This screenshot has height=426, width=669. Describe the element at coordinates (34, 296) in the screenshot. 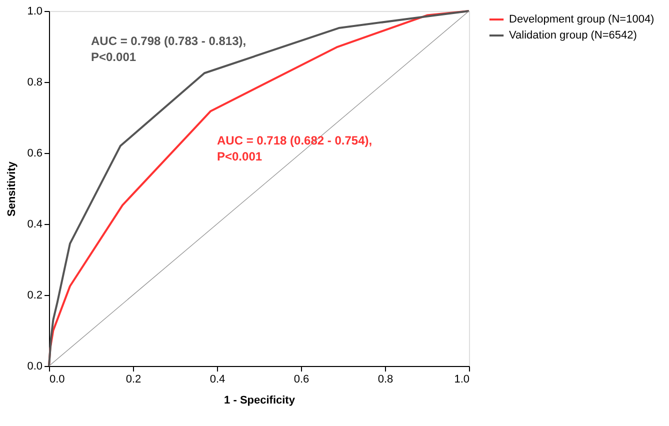

I see `y-tick-label: 0.2` at that location.